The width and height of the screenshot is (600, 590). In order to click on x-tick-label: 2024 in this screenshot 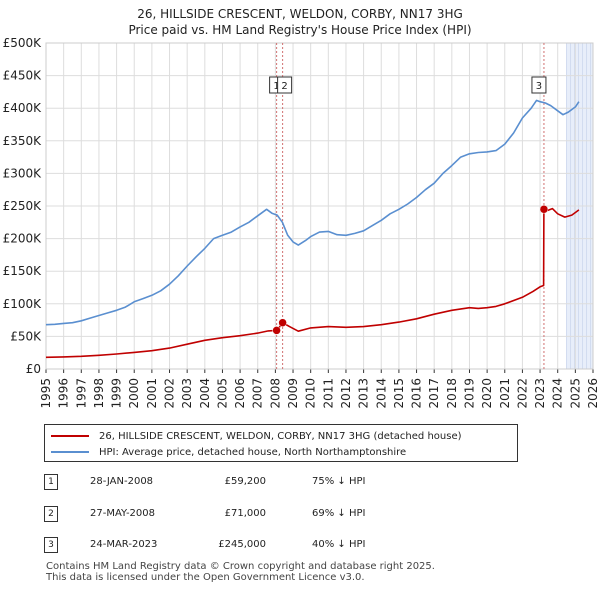, I will do `click(558, 393)`.